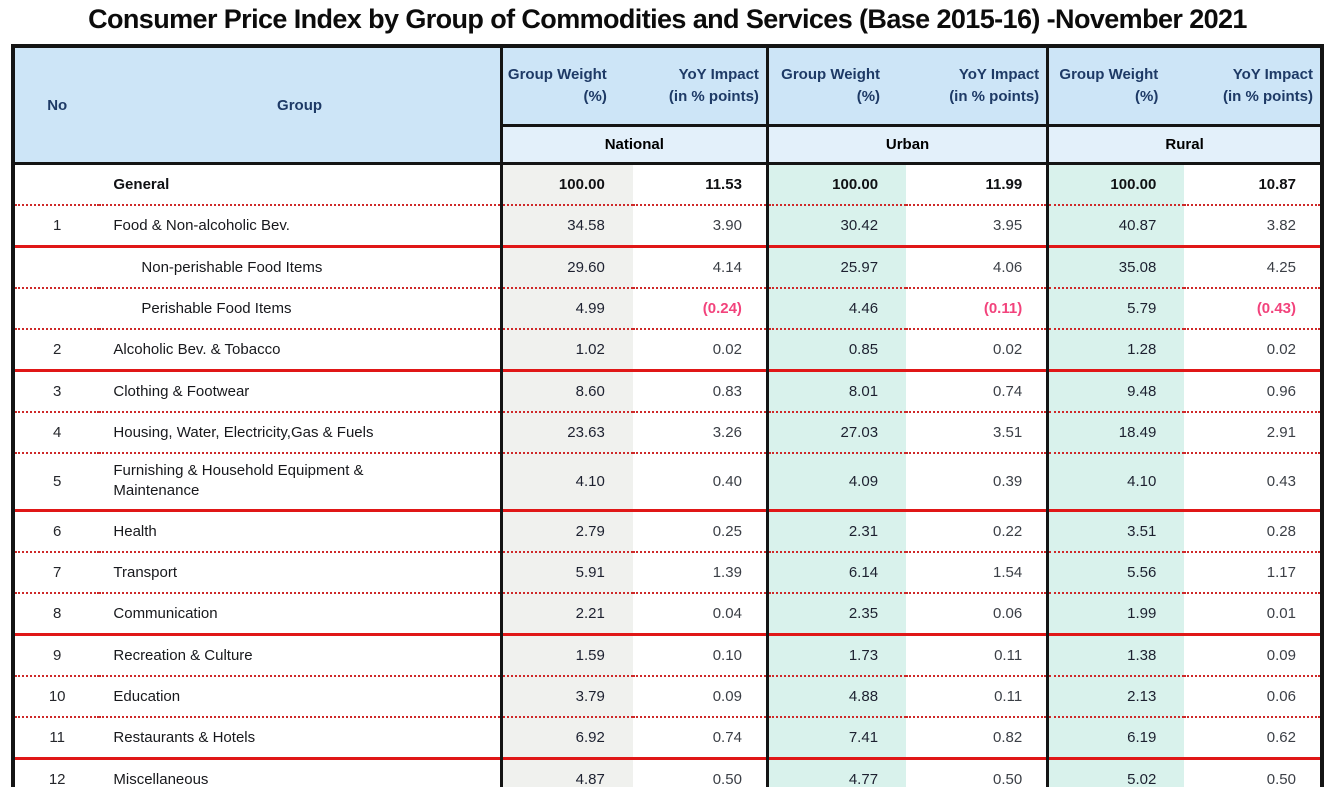 This screenshot has width=1335, height=787. Describe the element at coordinates (232, 267) in the screenshot. I see `group-label-text: Non-perishable Food Items` at that location.